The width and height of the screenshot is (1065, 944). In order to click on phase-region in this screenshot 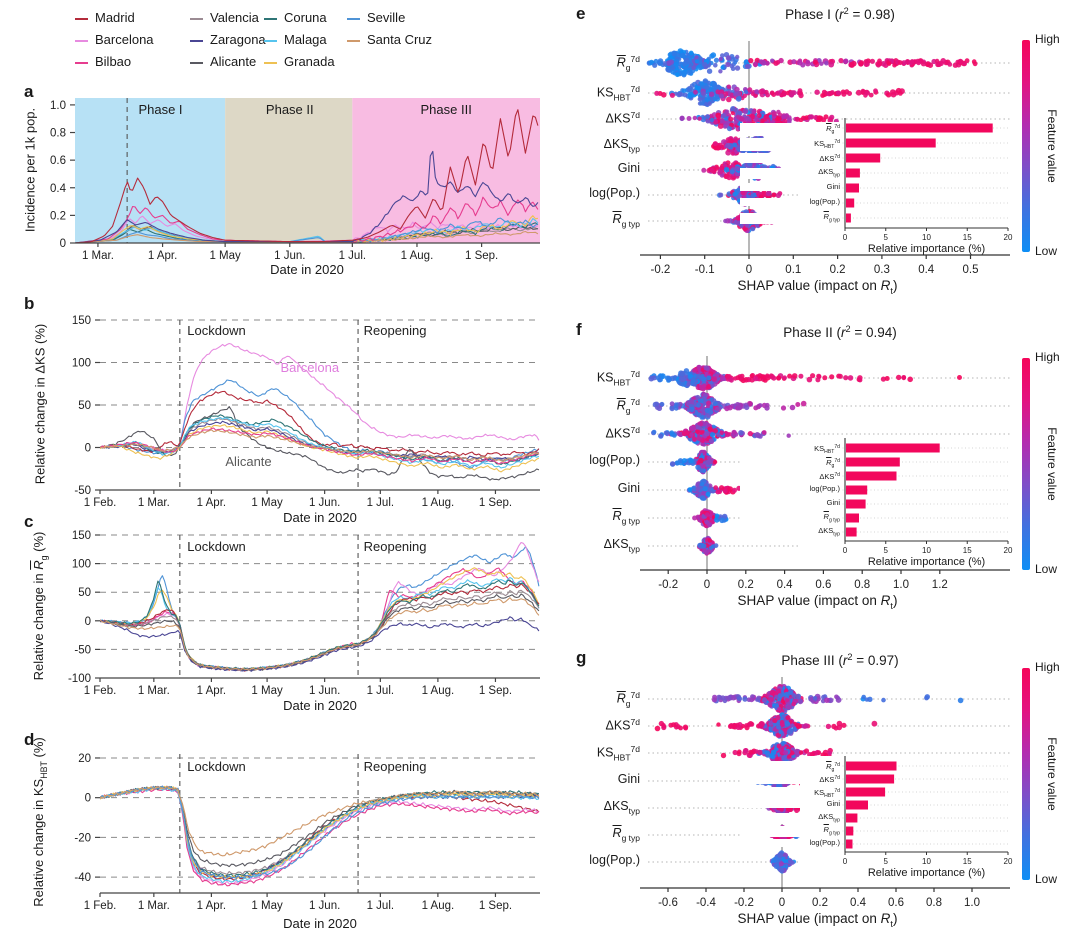, I will do `click(289, 170)`.